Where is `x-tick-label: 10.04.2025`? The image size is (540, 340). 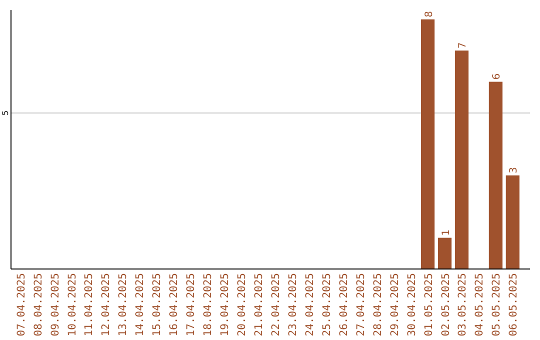 x-tick-label: 10.04.2025 is located at coordinates (72, 304).